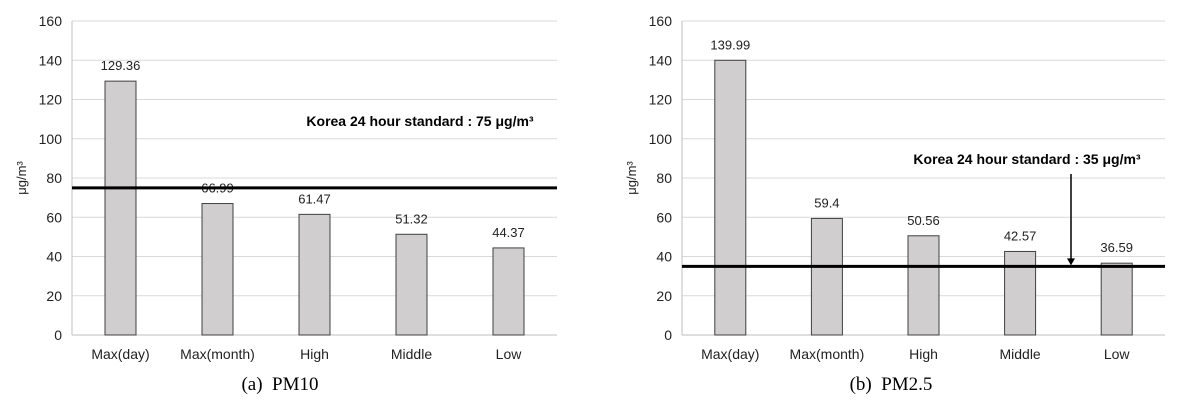  I want to click on data-label: 42.57, so click(1020, 235).